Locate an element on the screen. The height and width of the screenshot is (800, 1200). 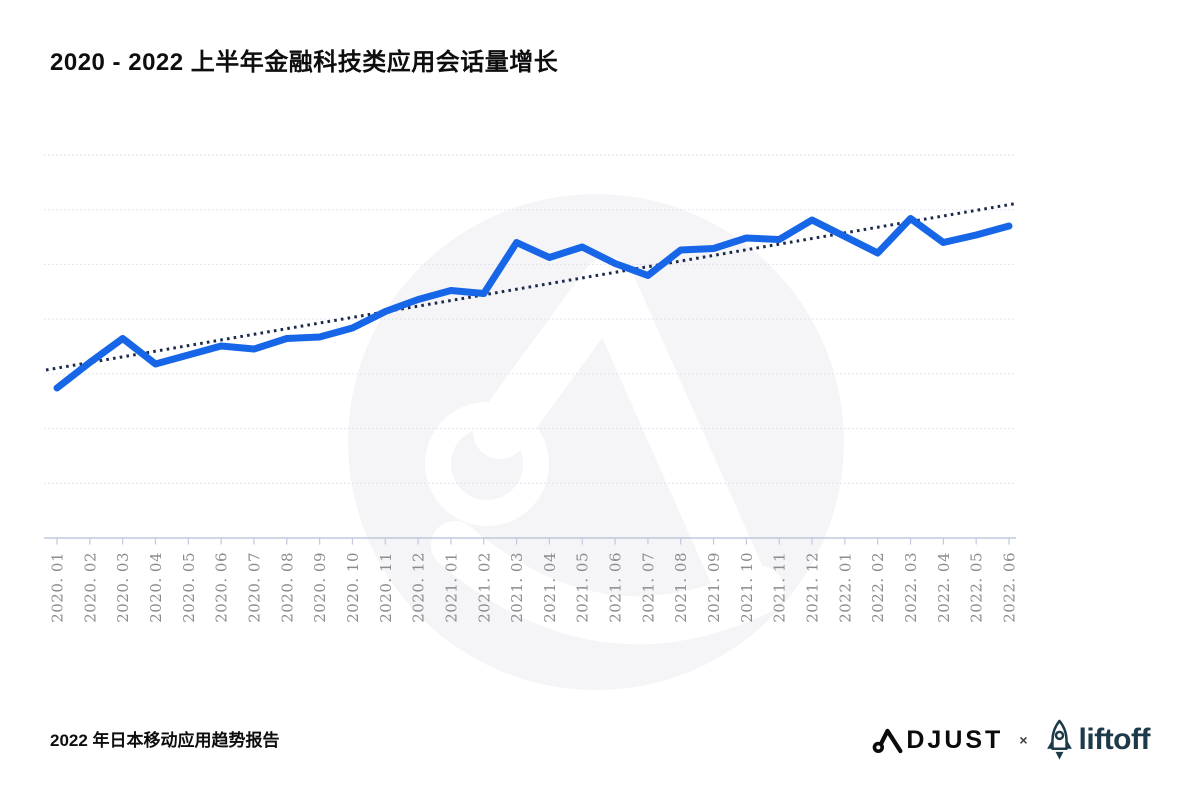
report-source: 2022 年日本移动应用趋势报告 is located at coordinates (165, 740).